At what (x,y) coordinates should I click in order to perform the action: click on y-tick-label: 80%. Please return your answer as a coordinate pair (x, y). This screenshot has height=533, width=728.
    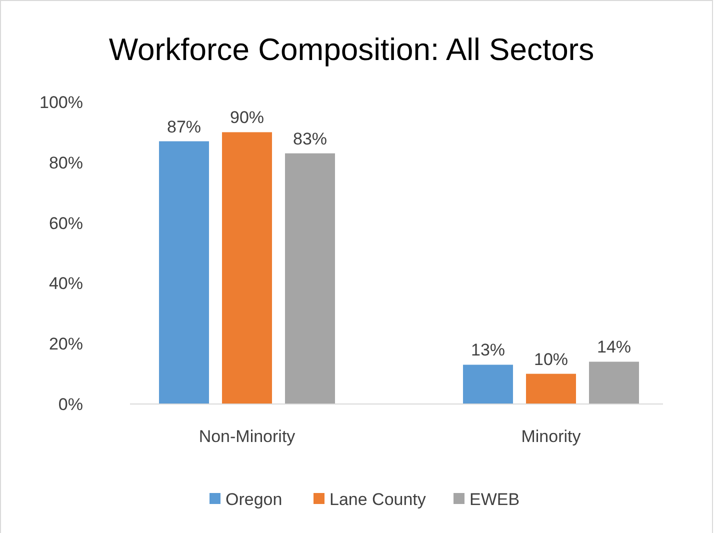
    Looking at the image, I should click on (65, 162).